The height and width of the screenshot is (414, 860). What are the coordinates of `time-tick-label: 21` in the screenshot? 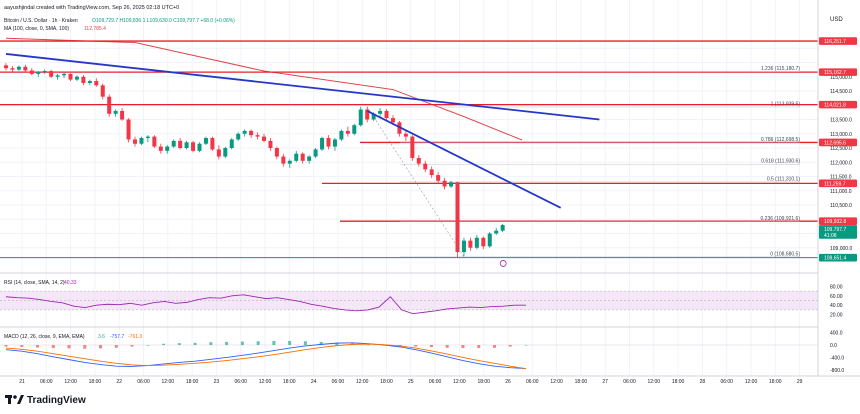 It's located at (22, 382).